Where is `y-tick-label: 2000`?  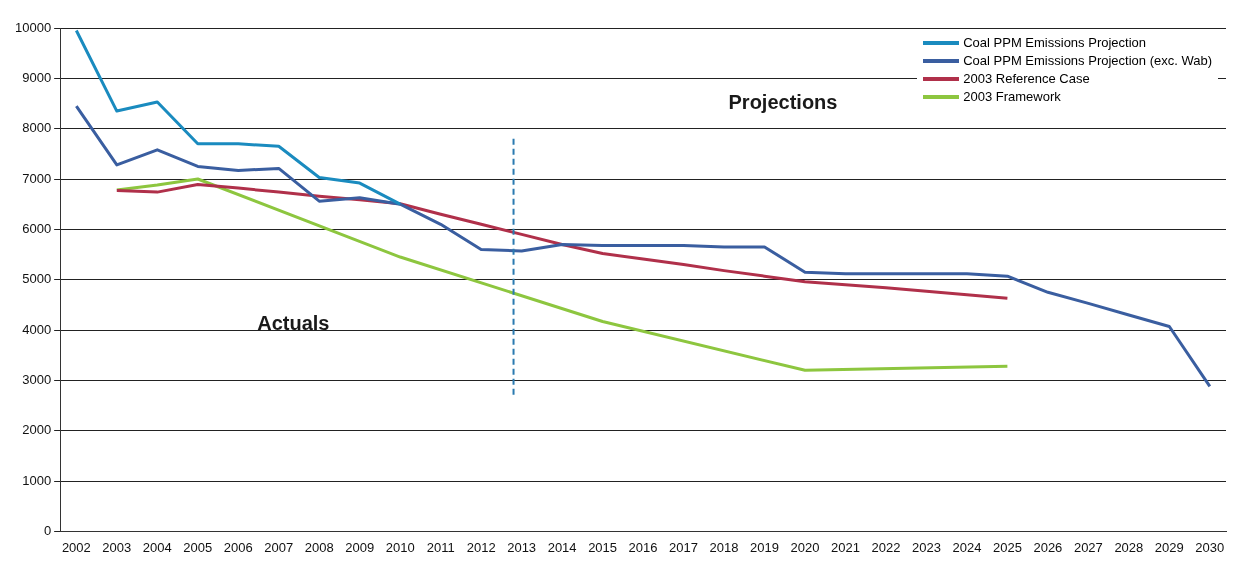 y-tick-label: 2000 is located at coordinates (37, 430).